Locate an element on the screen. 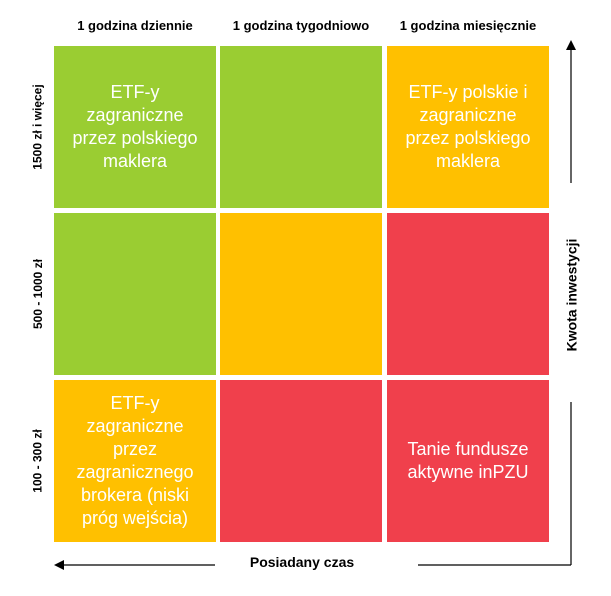 The height and width of the screenshot is (596, 611). cell-mid-weekly is located at coordinates (301, 294).